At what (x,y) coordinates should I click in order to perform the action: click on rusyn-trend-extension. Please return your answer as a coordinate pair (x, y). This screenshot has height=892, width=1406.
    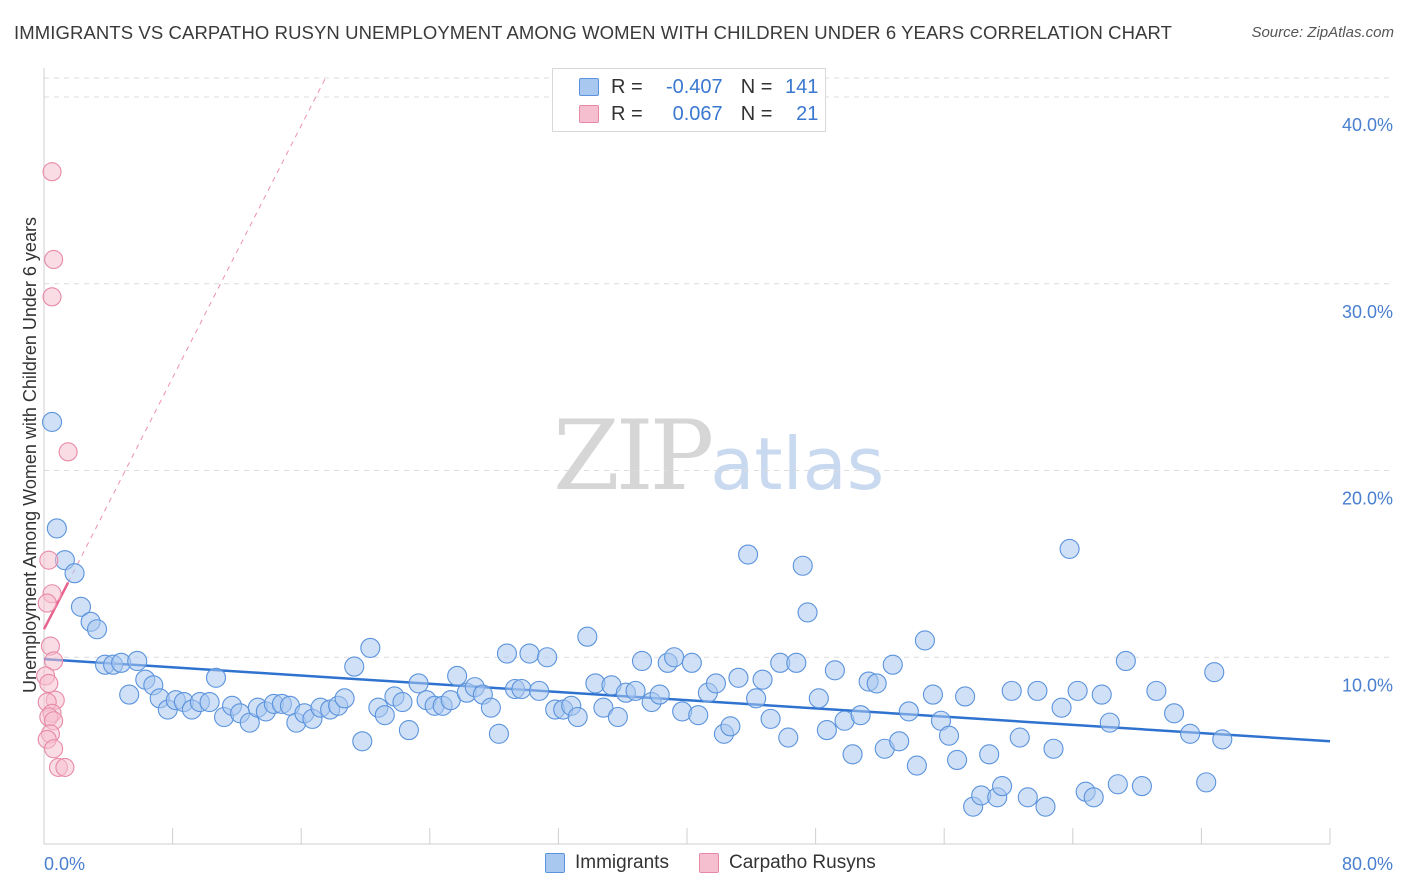
    Looking at the image, I should click on (196, 330).